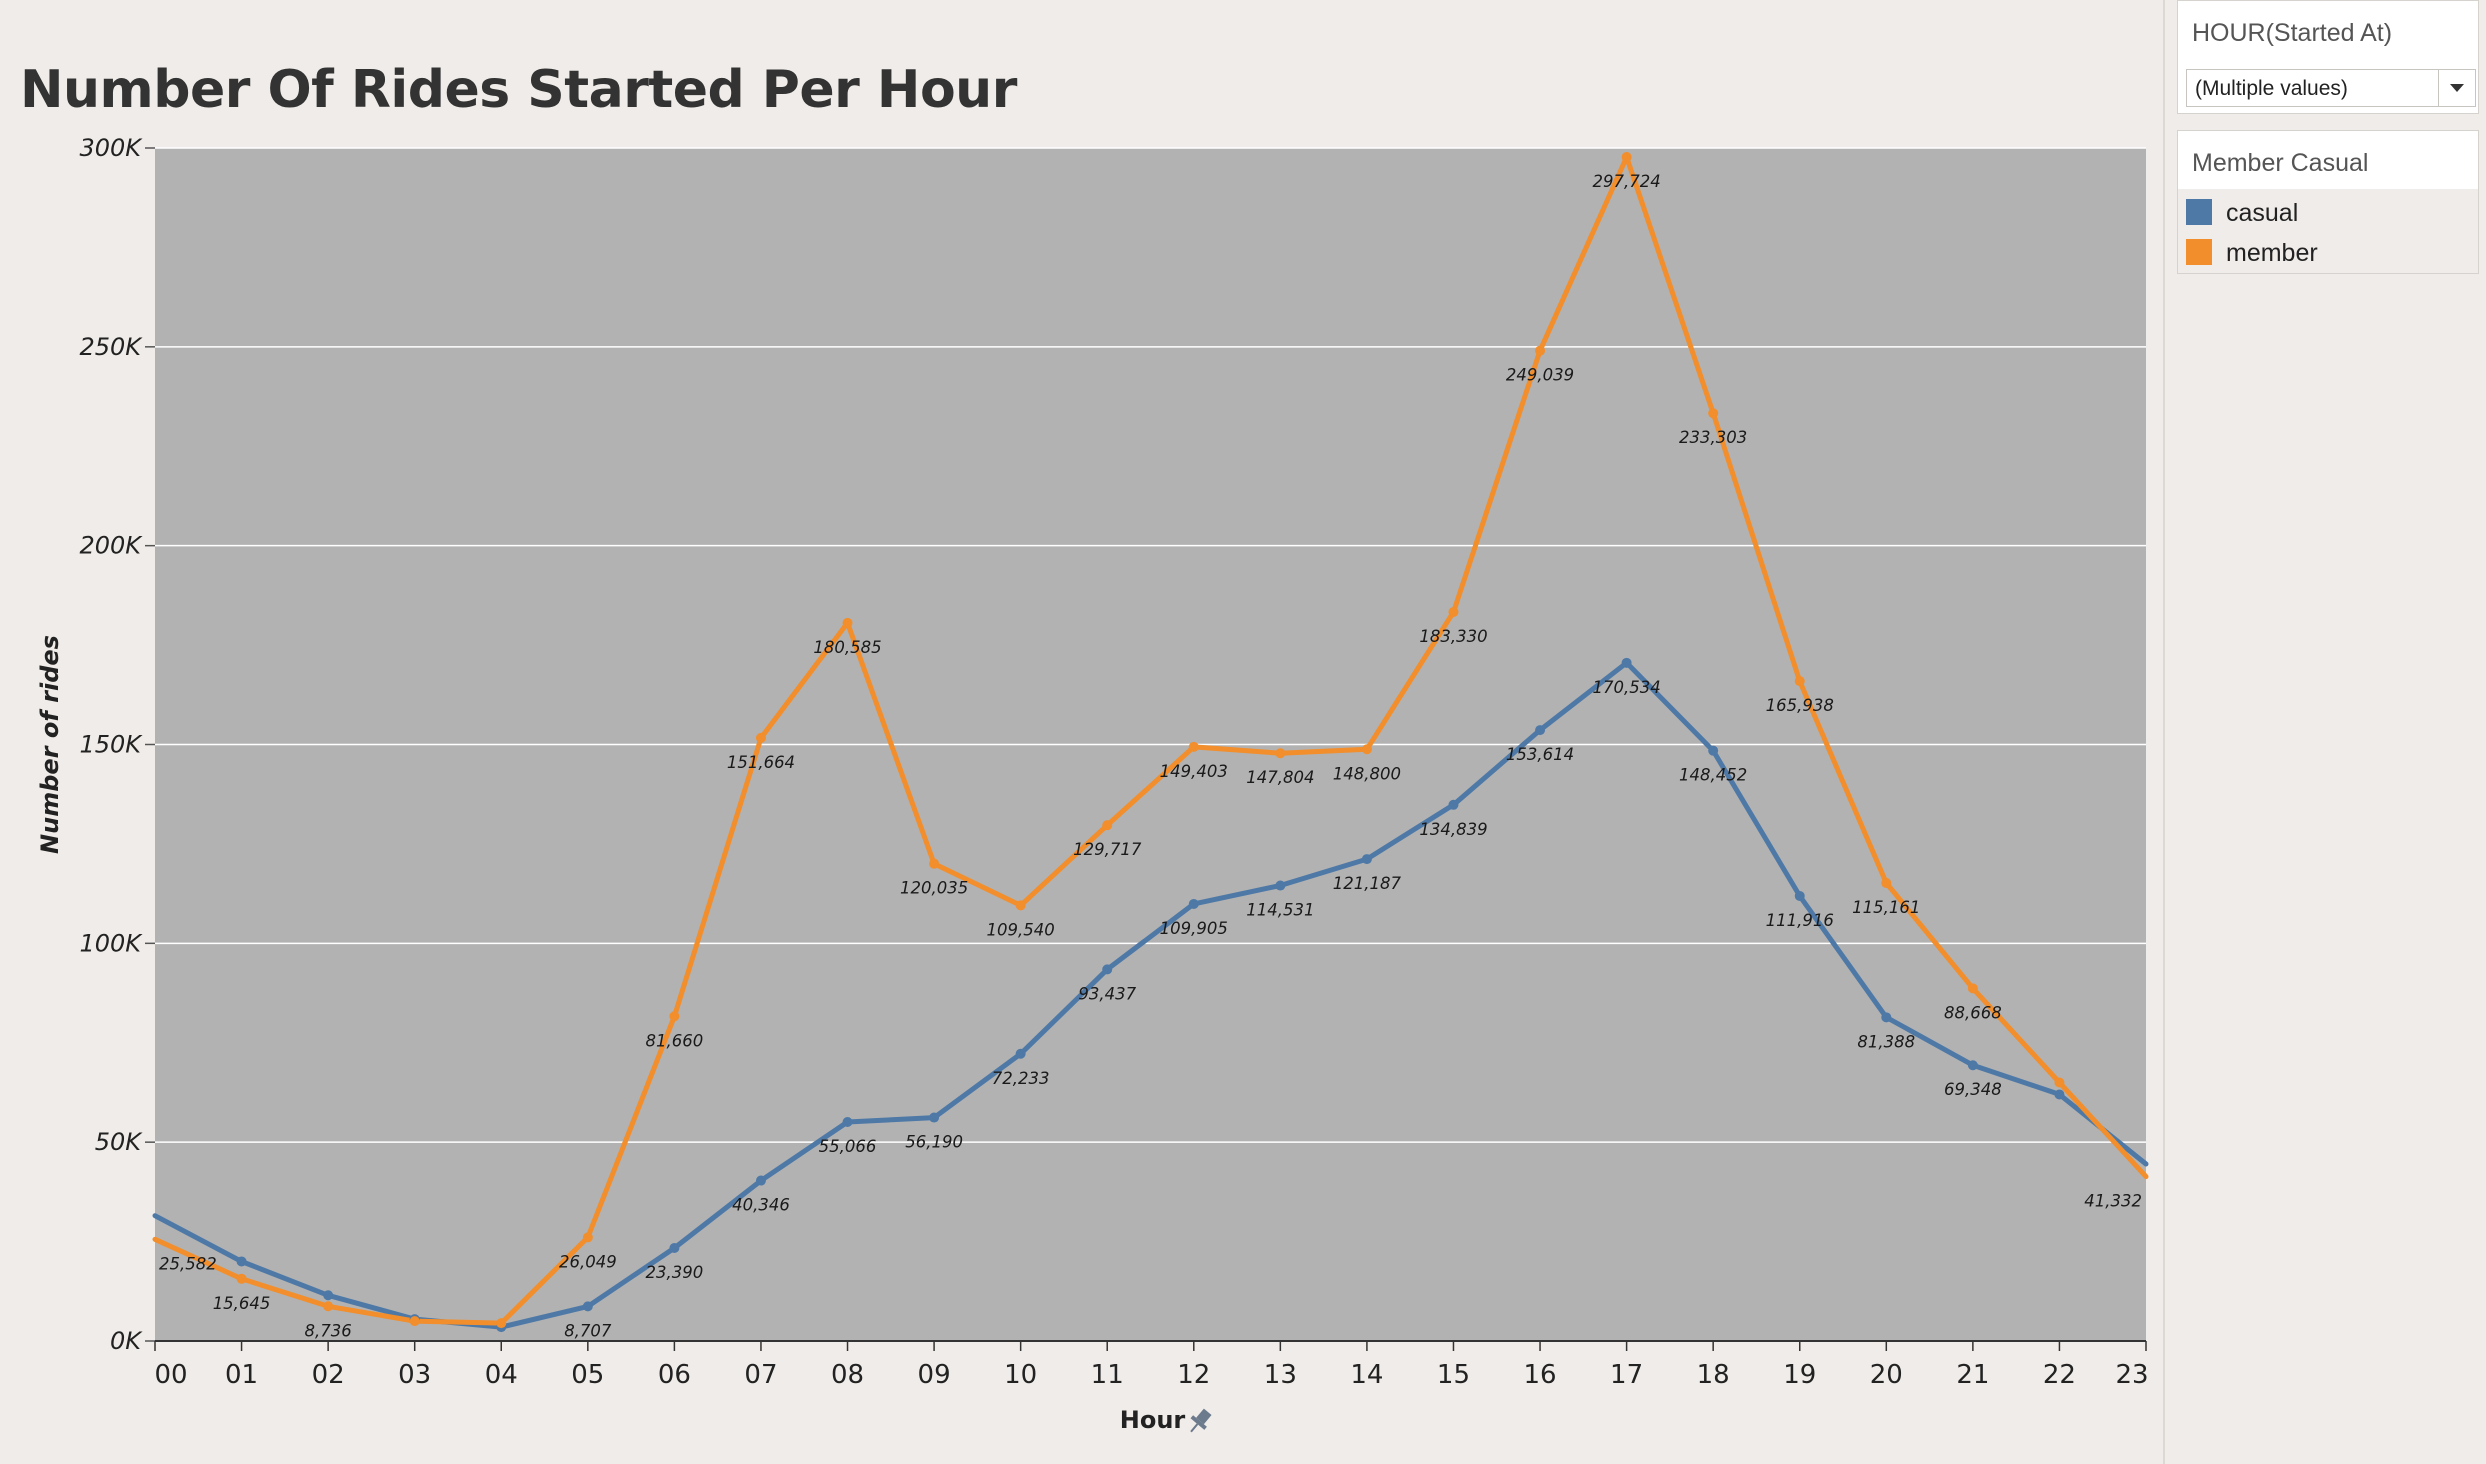 The image size is (2486, 1464). I want to click on x-tick-label: 20, so click(1886, 1375).